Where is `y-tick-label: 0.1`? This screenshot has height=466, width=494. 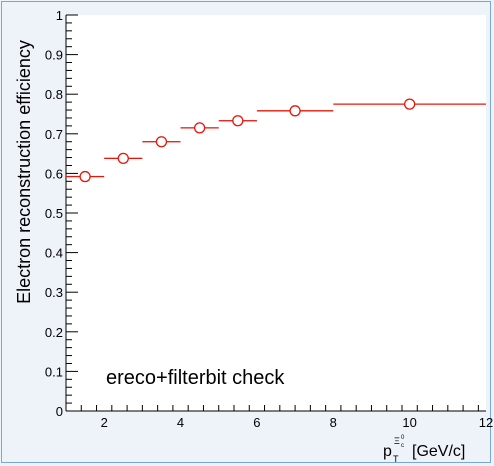 y-tick-label: 0.1 is located at coordinates (54, 371).